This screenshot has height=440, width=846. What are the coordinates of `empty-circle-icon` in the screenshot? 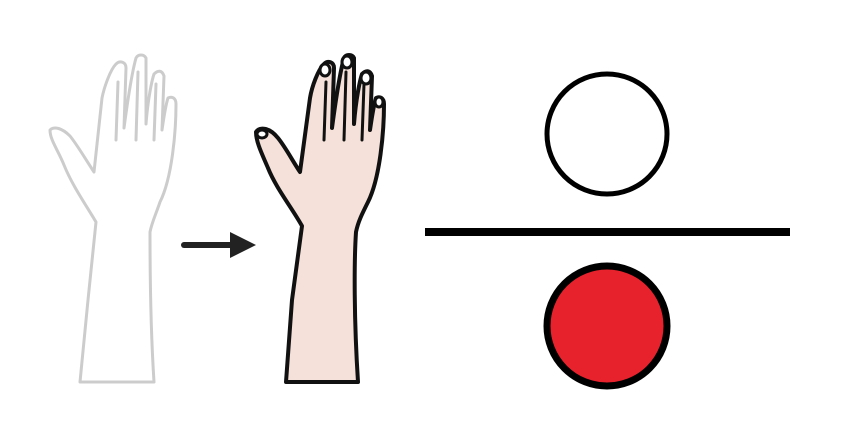 It's located at (607, 134).